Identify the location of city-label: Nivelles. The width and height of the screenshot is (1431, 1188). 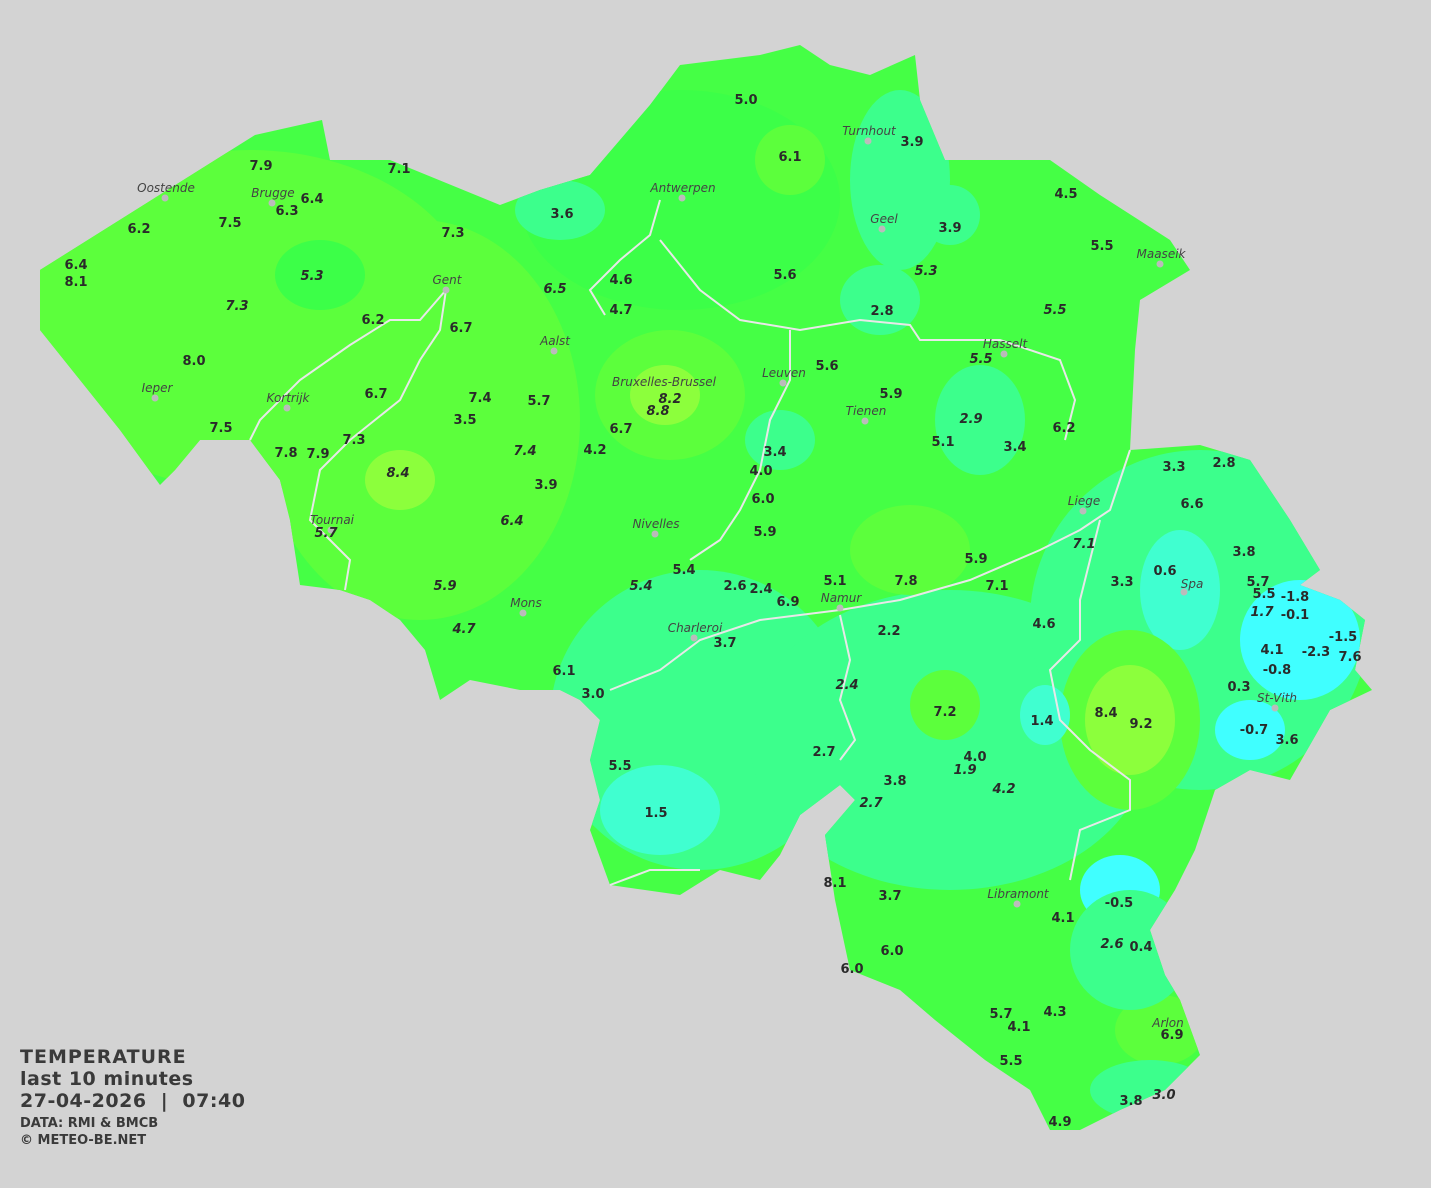
(655, 524).